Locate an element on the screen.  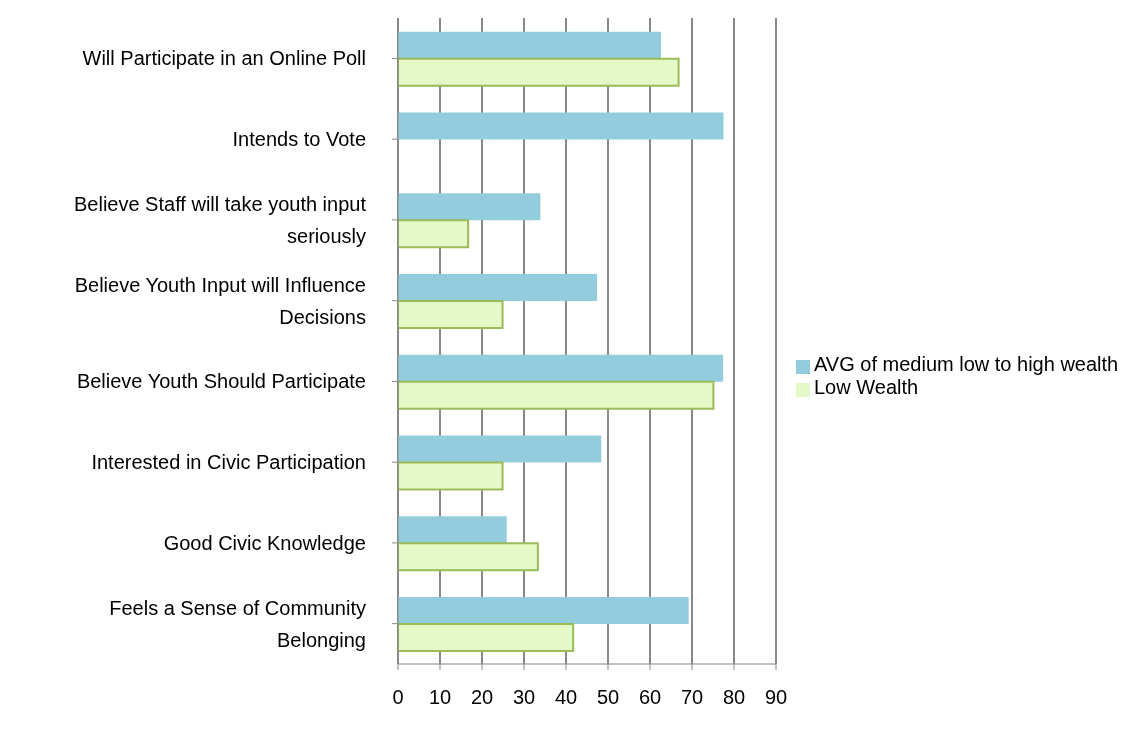
x-tick-label: 70 is located at coordinates (692, 697).